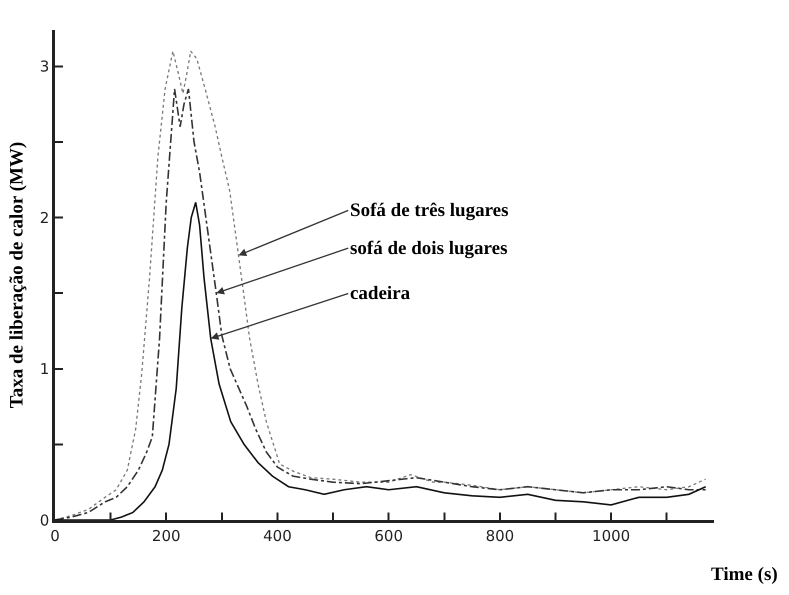 The width and height of the screenshot is (789, 595). Describe the element at coordinates (500, 535) in the screenshot. I see `x-tick-label: 800` at that location.